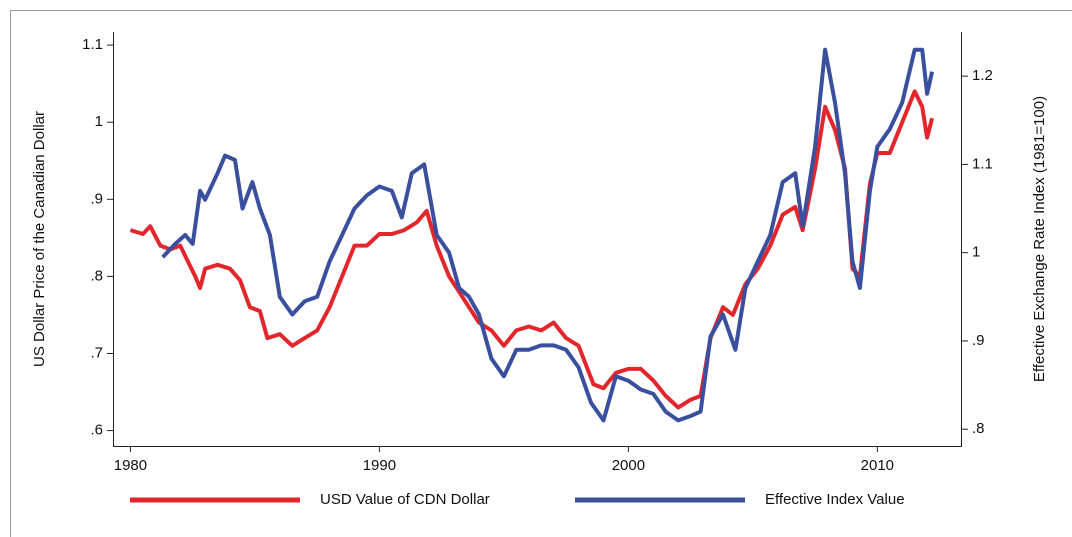 The image size is (1072, 537). Describe the element at coordinates (92, 44) in the screenshot. I see `y-tick-label: 1.1` at that location.